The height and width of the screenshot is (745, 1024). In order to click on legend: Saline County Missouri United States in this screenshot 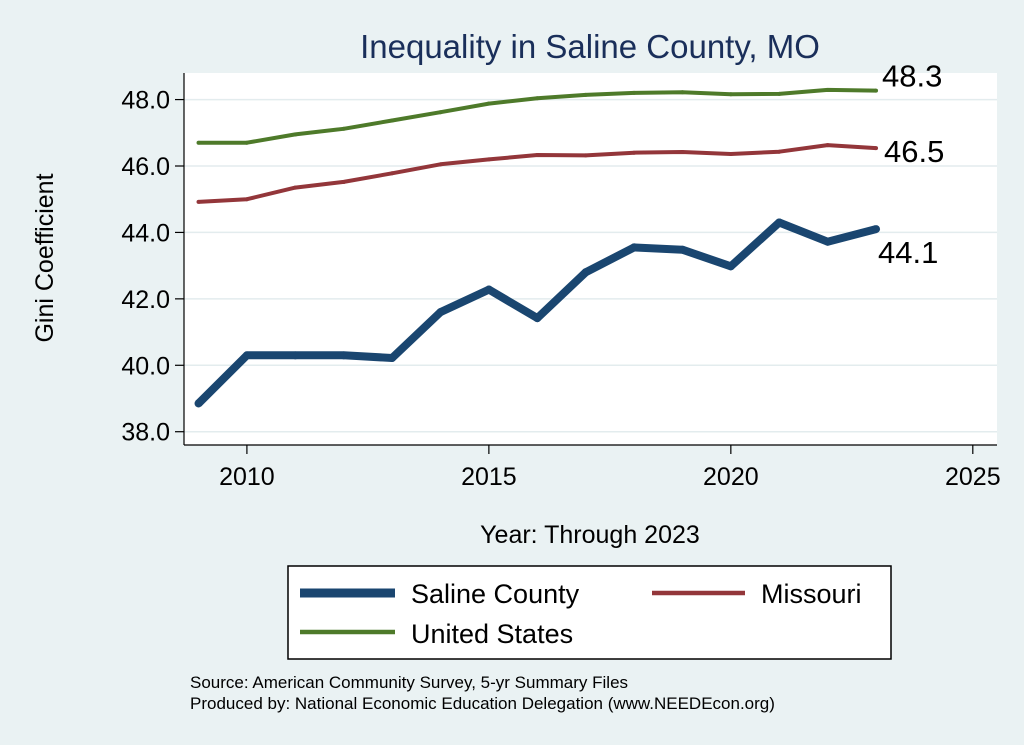, I will do `click(589, 612)`.